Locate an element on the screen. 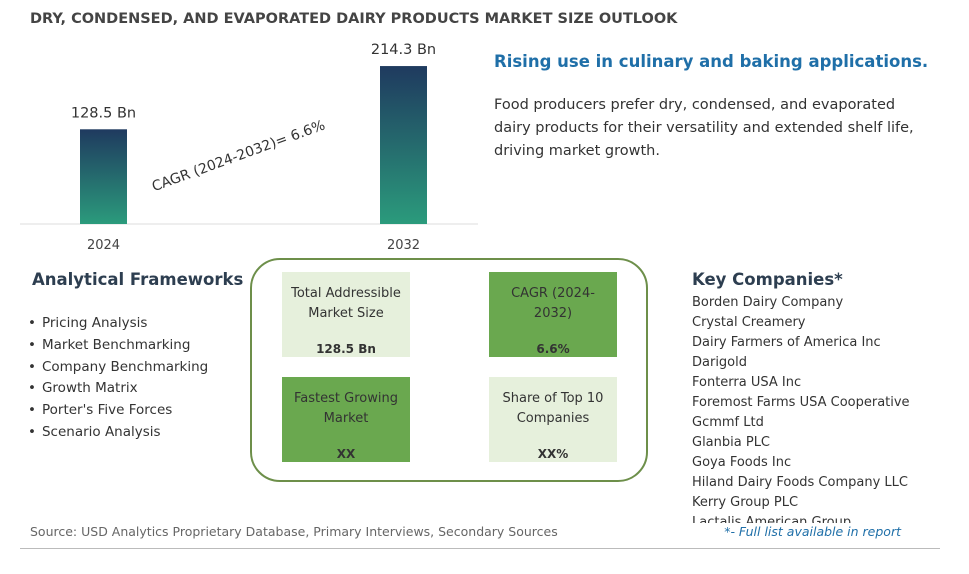  summary-box: Share of Top 10 Companies XX% is located at coordinates (553, 419).